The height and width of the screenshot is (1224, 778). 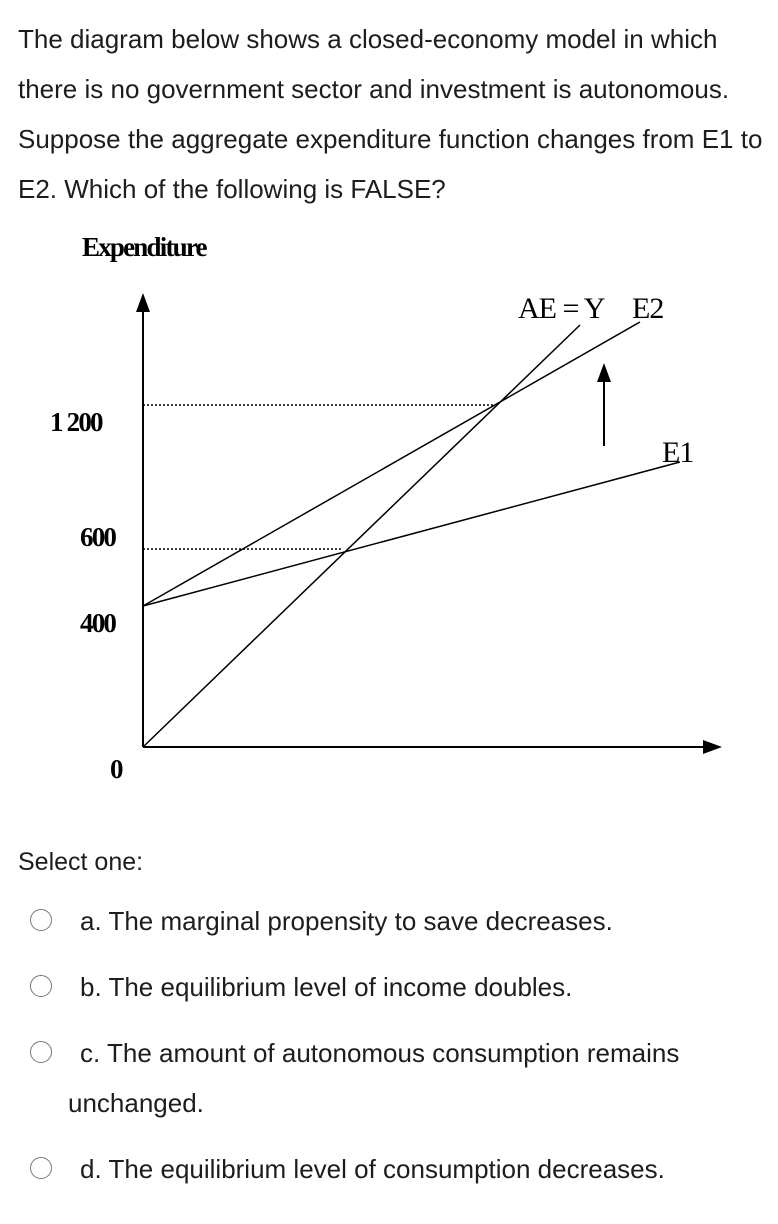 What do you see at coordinates (41, 1052) in the screenshot?
I see `radio-button-c` at bounding box center [41, 1052].